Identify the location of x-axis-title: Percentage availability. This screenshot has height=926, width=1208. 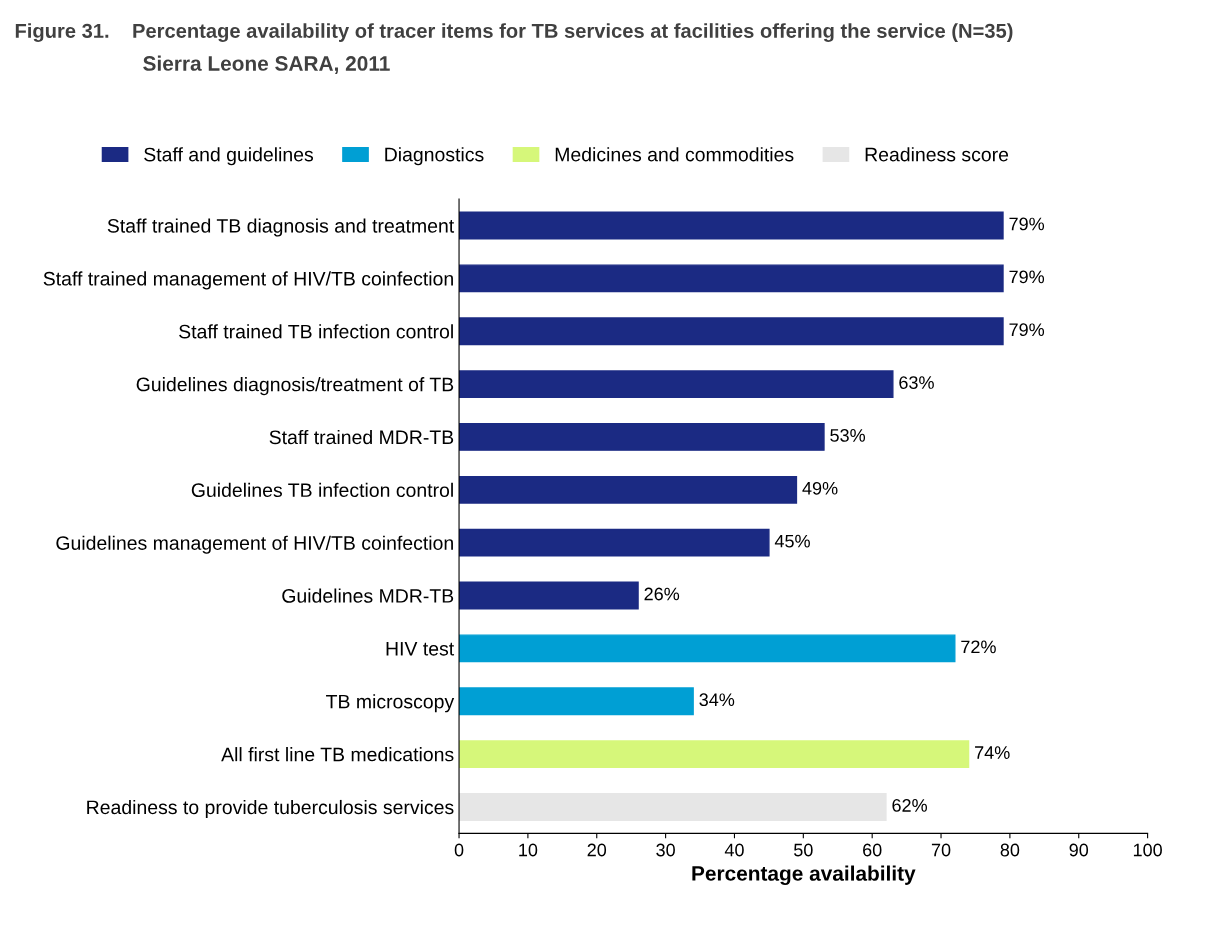
(804, 875).